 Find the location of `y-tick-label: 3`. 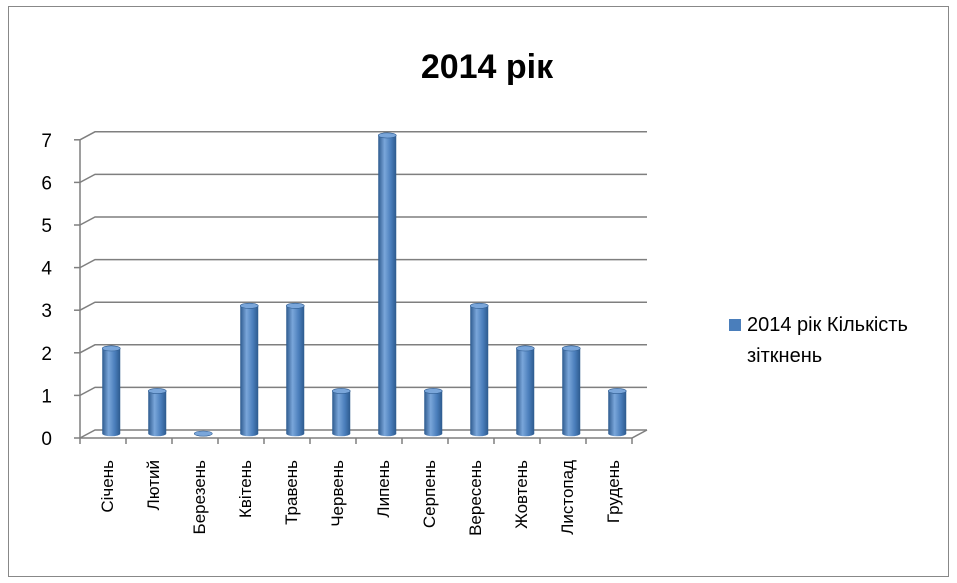

y-tick-label: 3 is located at coordinates (46, 311).